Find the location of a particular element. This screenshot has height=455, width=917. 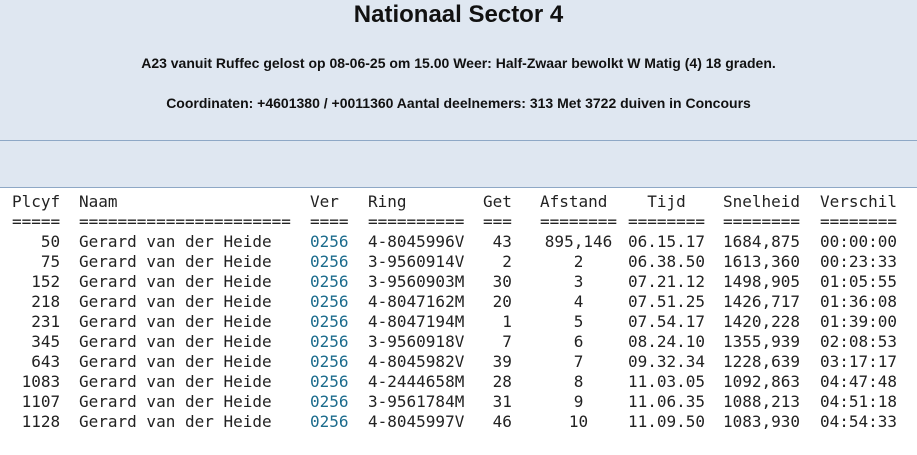

table-cell: 218 is located at coordinates (46, 301).